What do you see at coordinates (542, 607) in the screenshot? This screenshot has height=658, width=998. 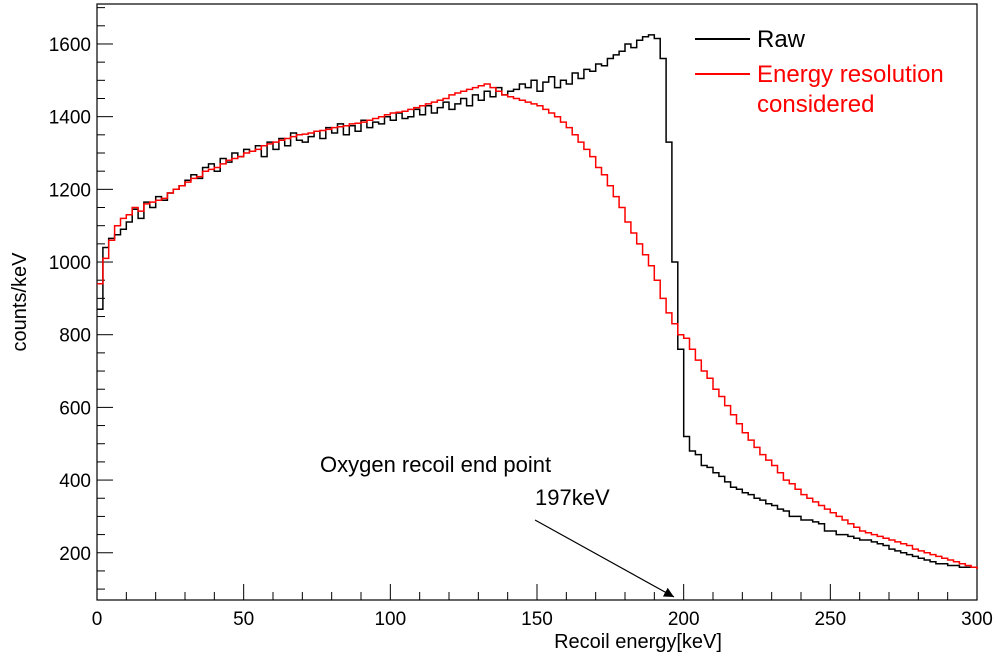 I see `x-axis-ticks: 0 50 100 150 200 250 300` at bounding box center [542, 607].